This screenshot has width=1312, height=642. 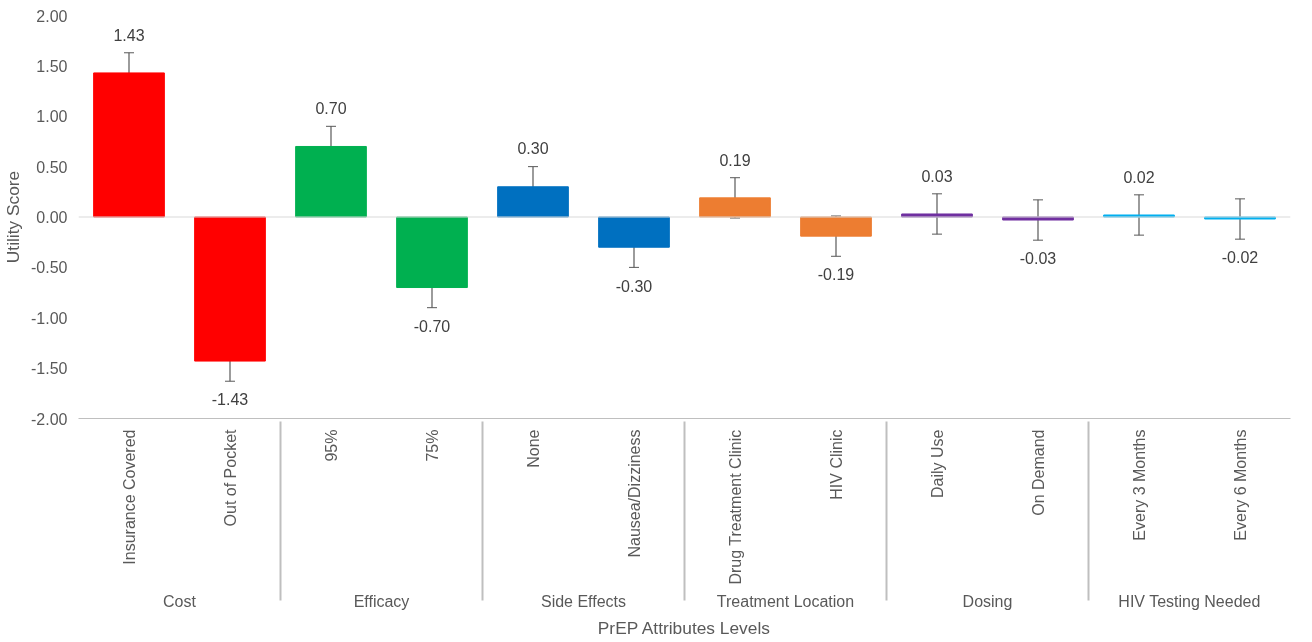 I want to click on x-tick-label: 75%, so click(x=432, y=445).